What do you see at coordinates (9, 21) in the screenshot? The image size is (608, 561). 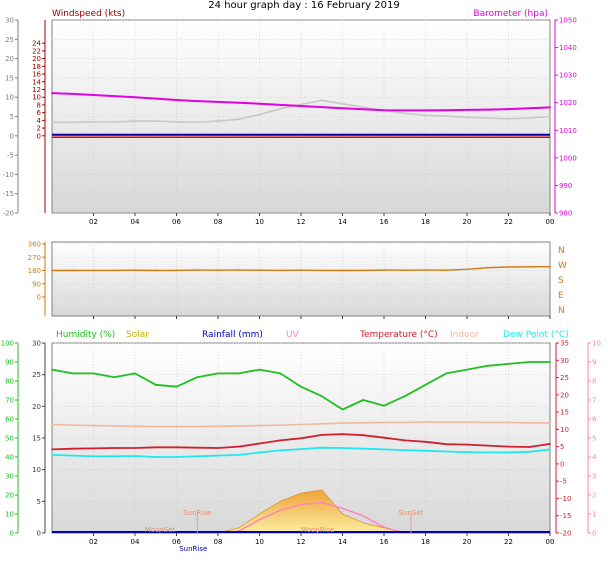 I see `wind-left-axis-tick-label: 30` at bounding box center [9, 21].